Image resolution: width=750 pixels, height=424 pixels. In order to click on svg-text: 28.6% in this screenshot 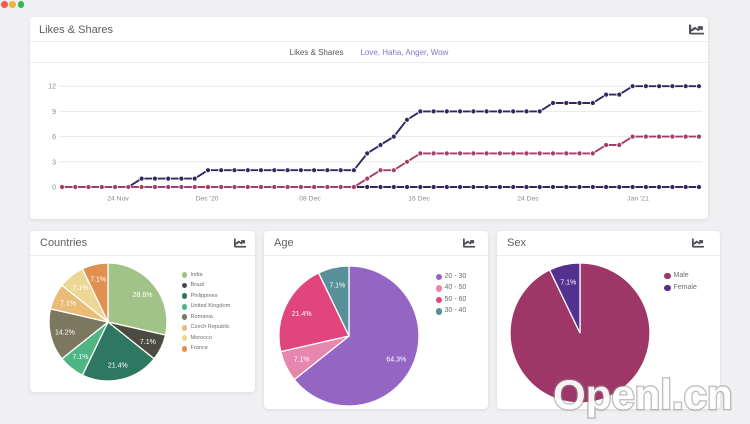, I will do `click(143, 295)`.